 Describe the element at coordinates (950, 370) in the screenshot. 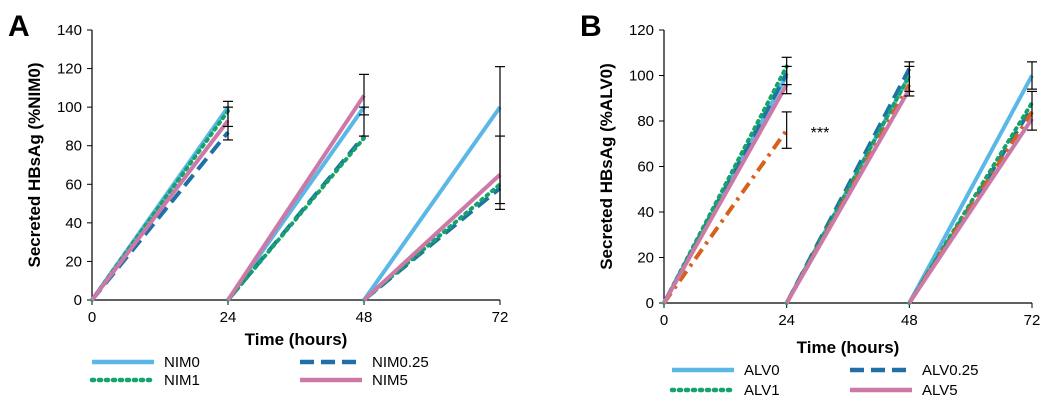

I see `legend-label-ALV0.25: ALV0.25` at that location.